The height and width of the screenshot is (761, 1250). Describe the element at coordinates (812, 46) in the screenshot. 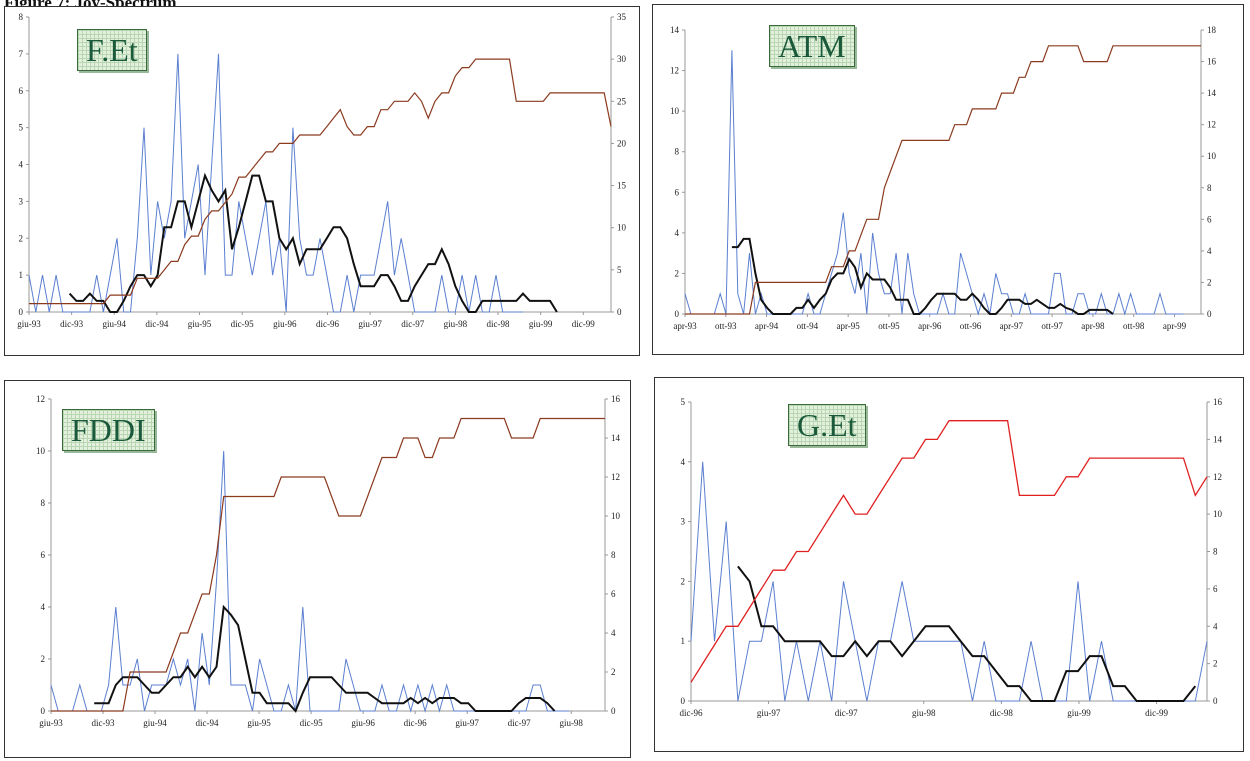

I see `chart-title-atm: ATM` at that location.